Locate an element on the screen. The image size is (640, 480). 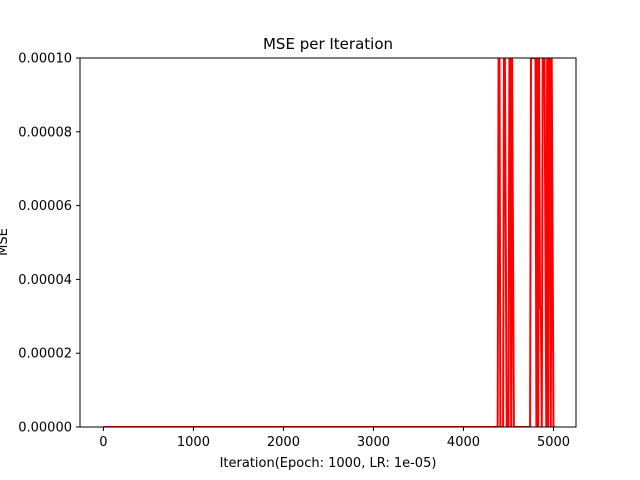
x-axis-label: Iteration(Epoch: 1000, LR: 1e-05) is located at coordinates (328, 463).